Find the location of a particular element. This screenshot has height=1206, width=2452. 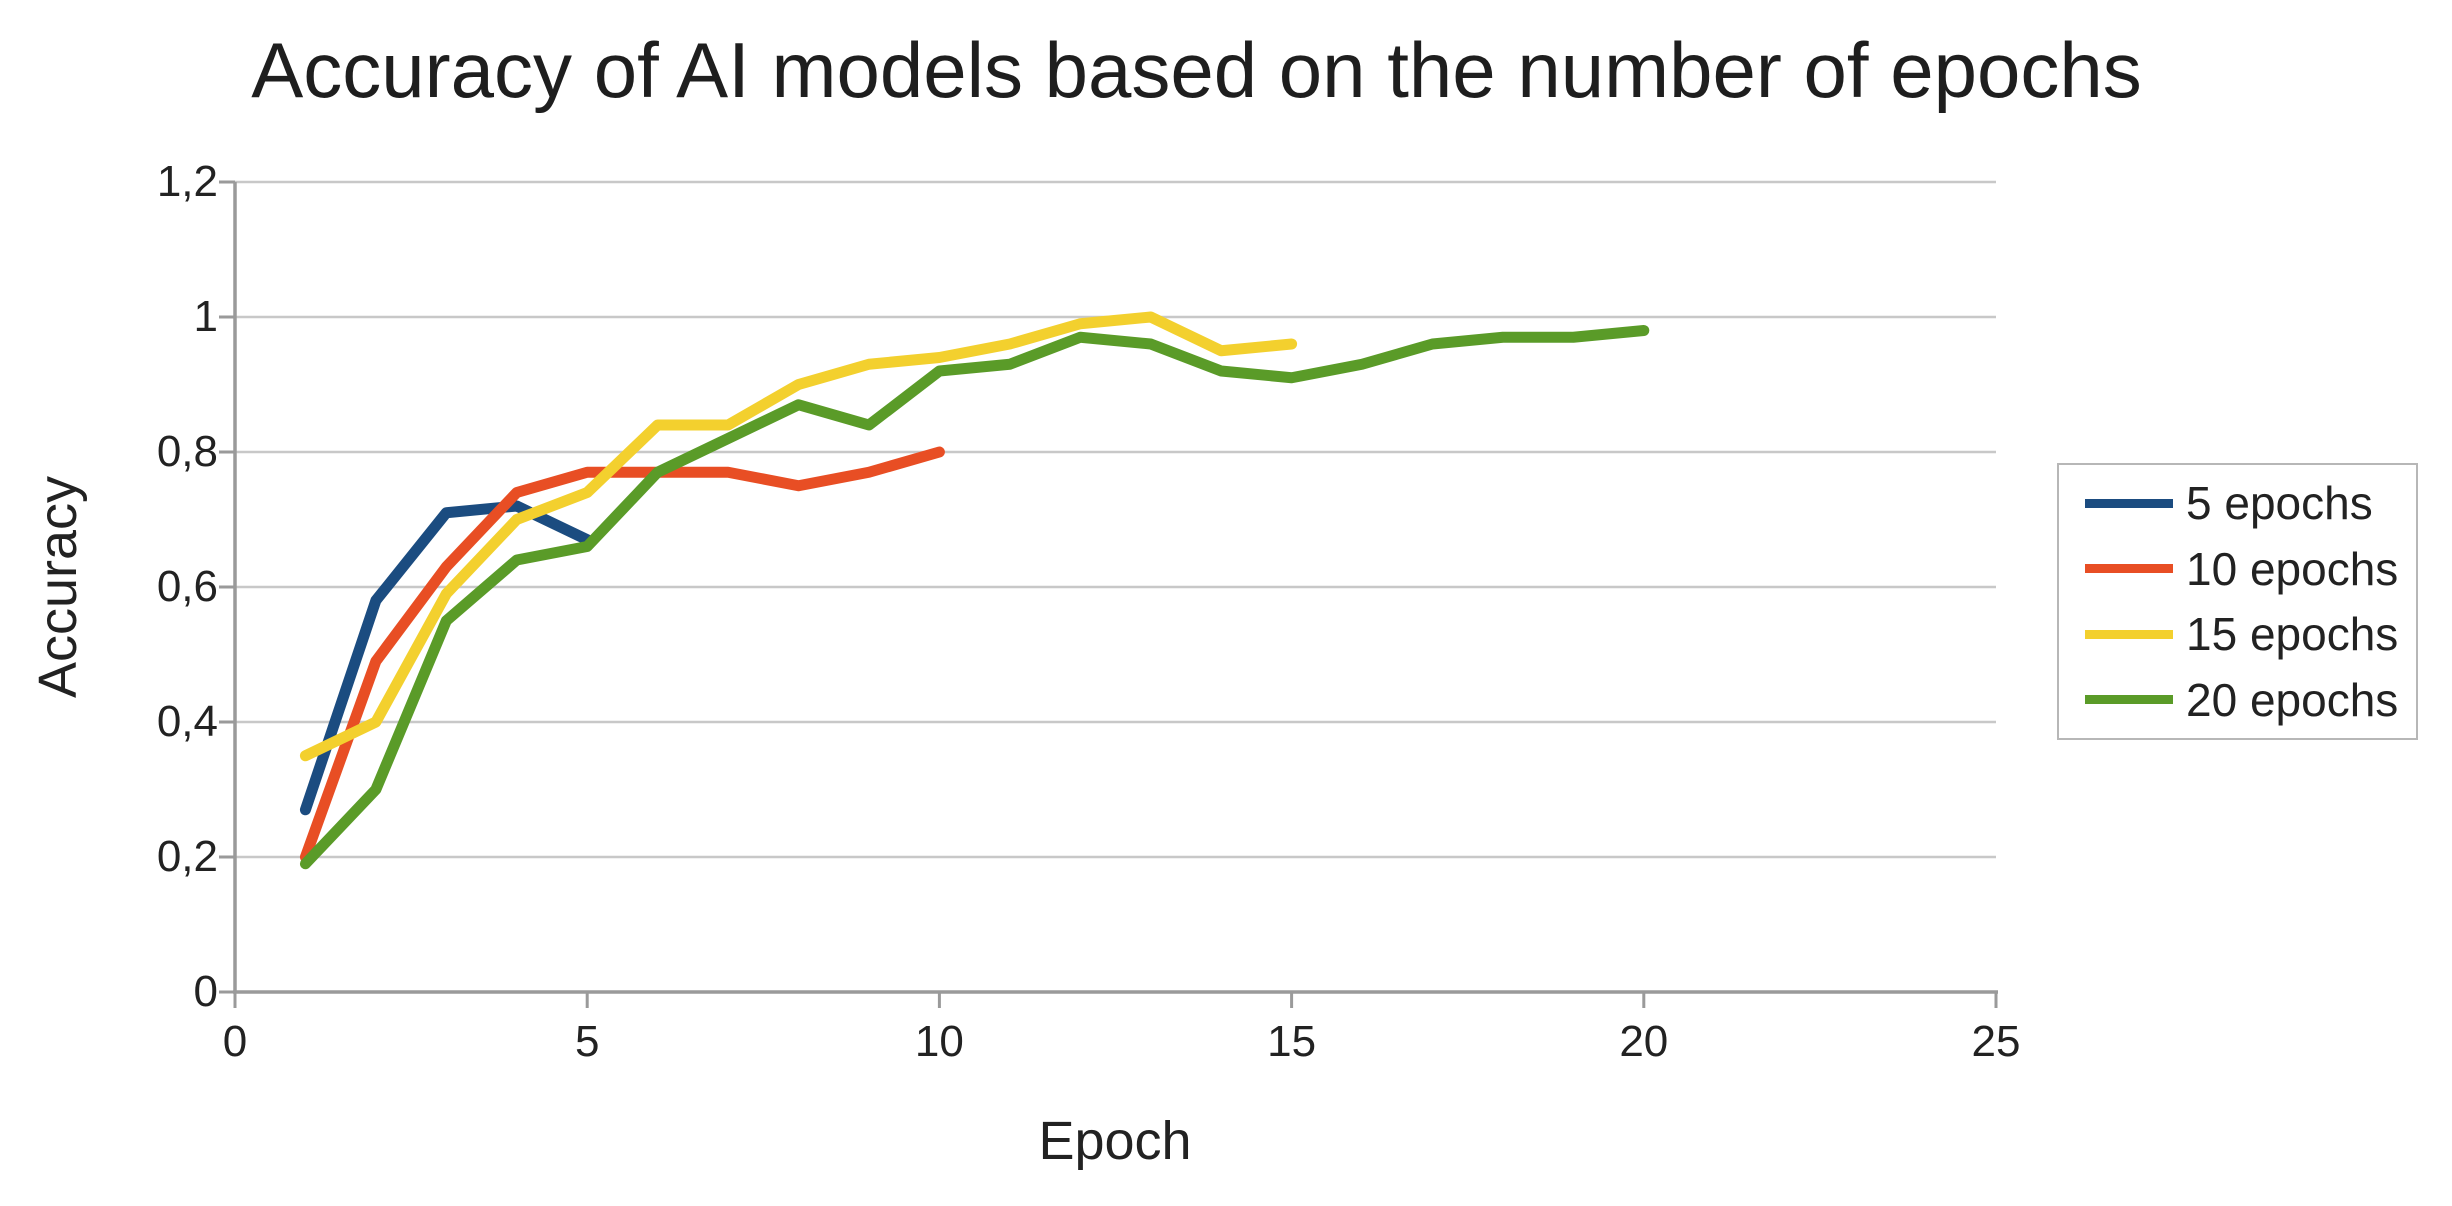

legend-item-15-epochs: 15 epochs is located at coordinates (2250, 634).